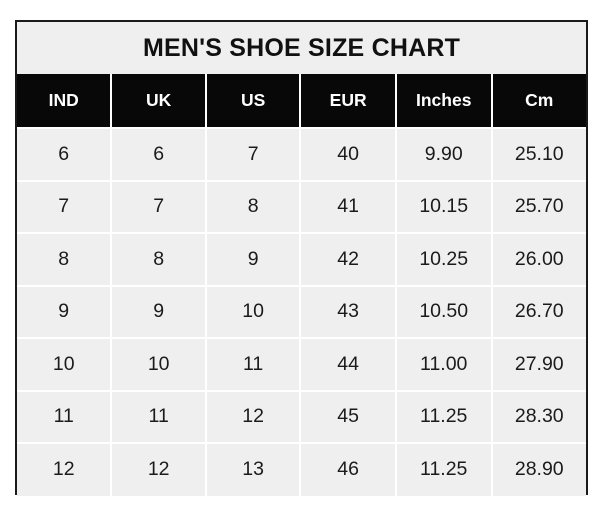  Describe the element at coordinates (253, 101) in the screenshot. I see `column-header-us: US` at that location.